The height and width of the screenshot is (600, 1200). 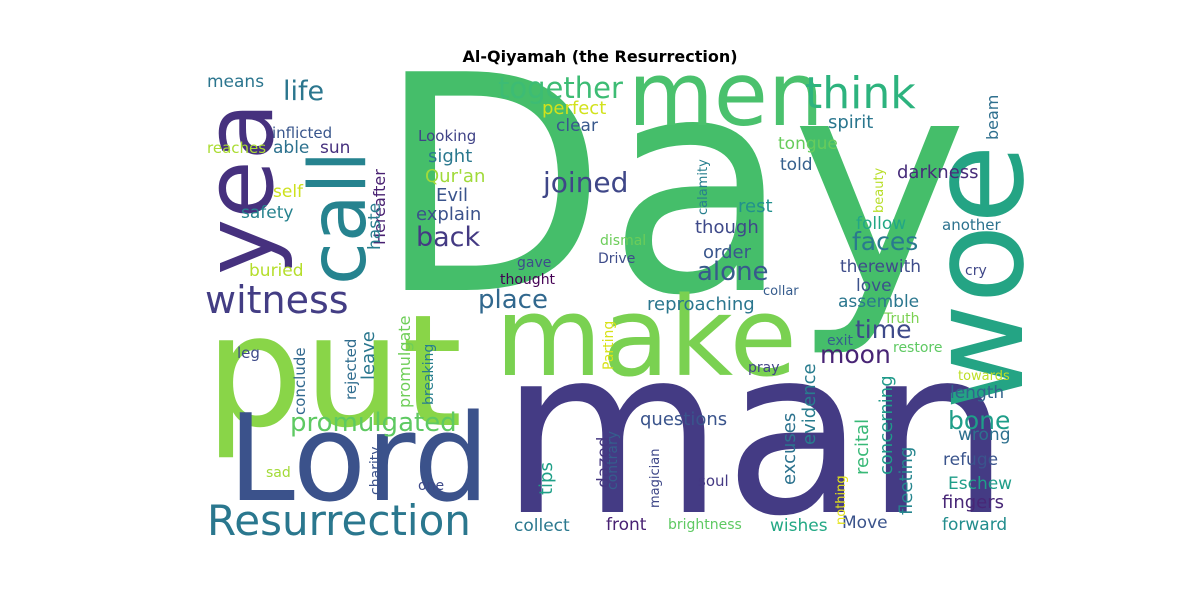 I want to click on word-yea: yea, so click(x=240, y=188).